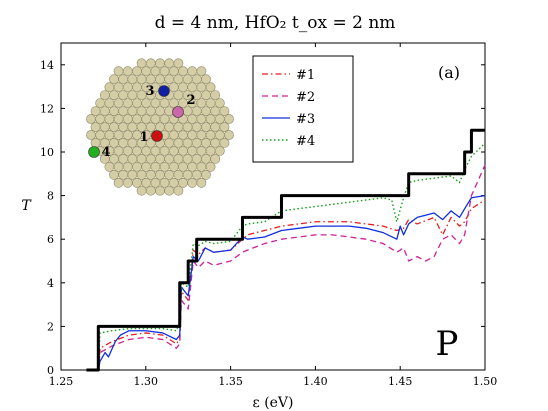 The width and height of the screenshot is (548, 411). What do you see at coordinates (272, 403) in the screenshot?
I see `x-axis-label: ε (eV)` at bounding box center [272, 403].